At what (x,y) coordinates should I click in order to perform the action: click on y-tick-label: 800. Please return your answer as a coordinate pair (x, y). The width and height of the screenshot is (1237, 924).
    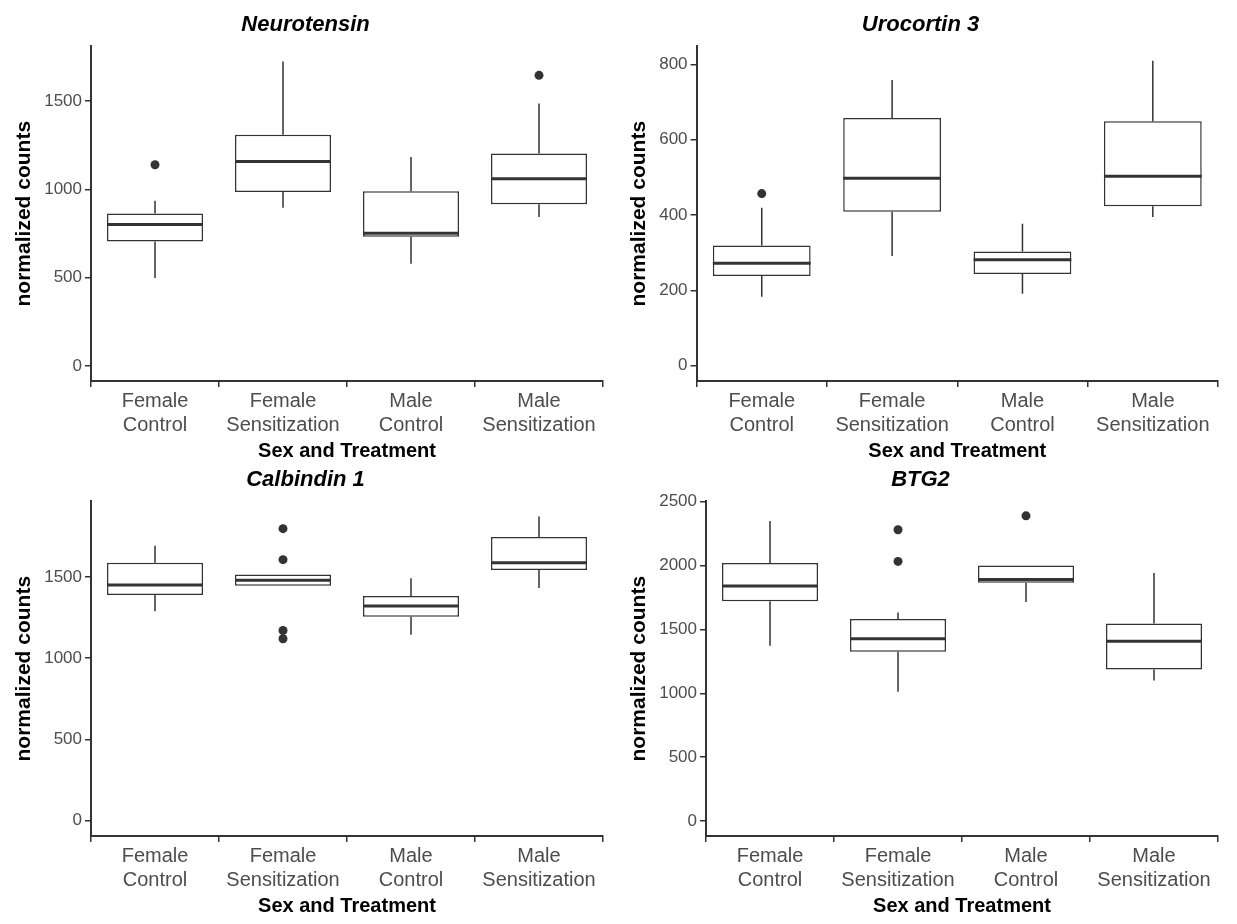
    Looking at the image, I should click on (673, 64).